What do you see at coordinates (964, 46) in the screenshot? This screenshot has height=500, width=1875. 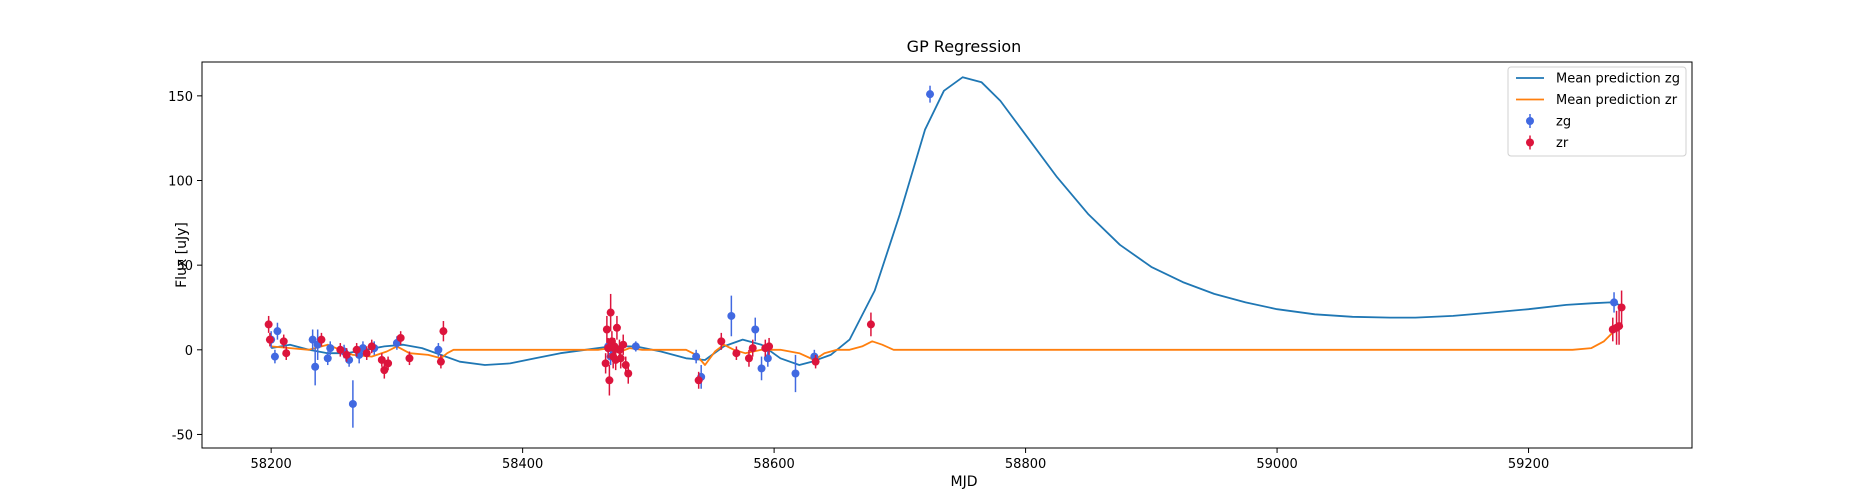 I see `chart-title: GP Regression` at bounding box center [964, 46].